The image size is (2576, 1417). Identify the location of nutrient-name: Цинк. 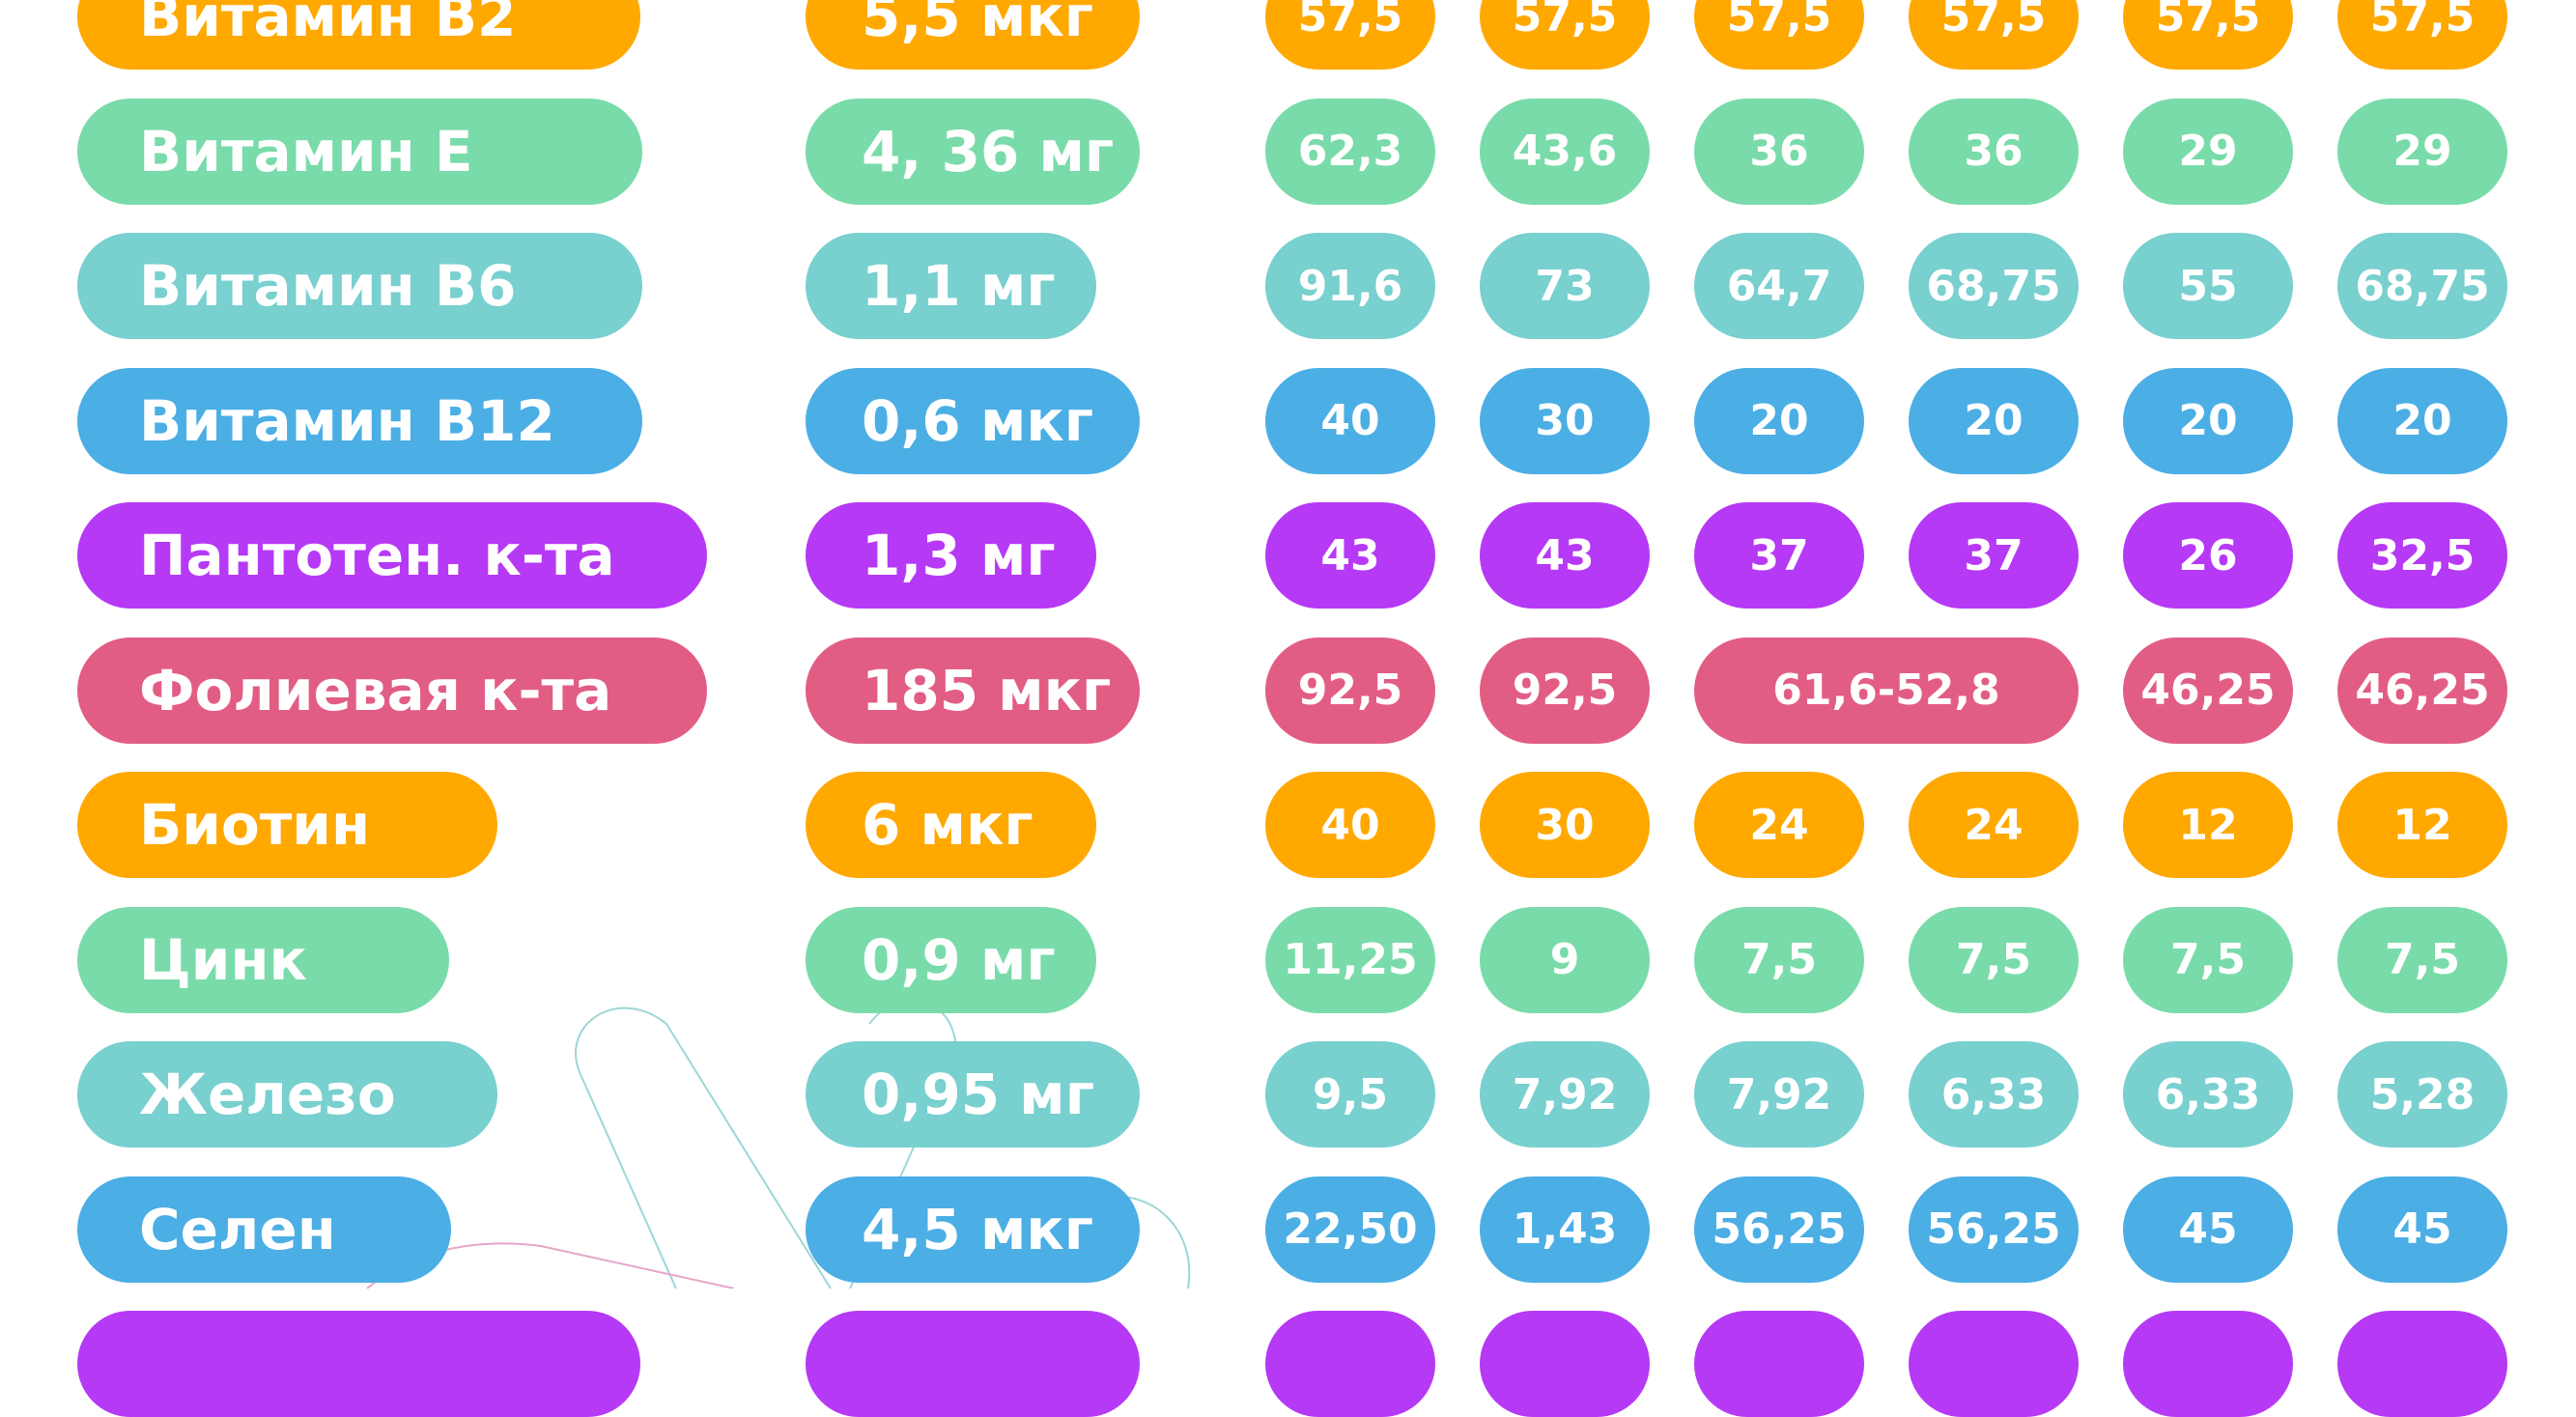
(263, 959).